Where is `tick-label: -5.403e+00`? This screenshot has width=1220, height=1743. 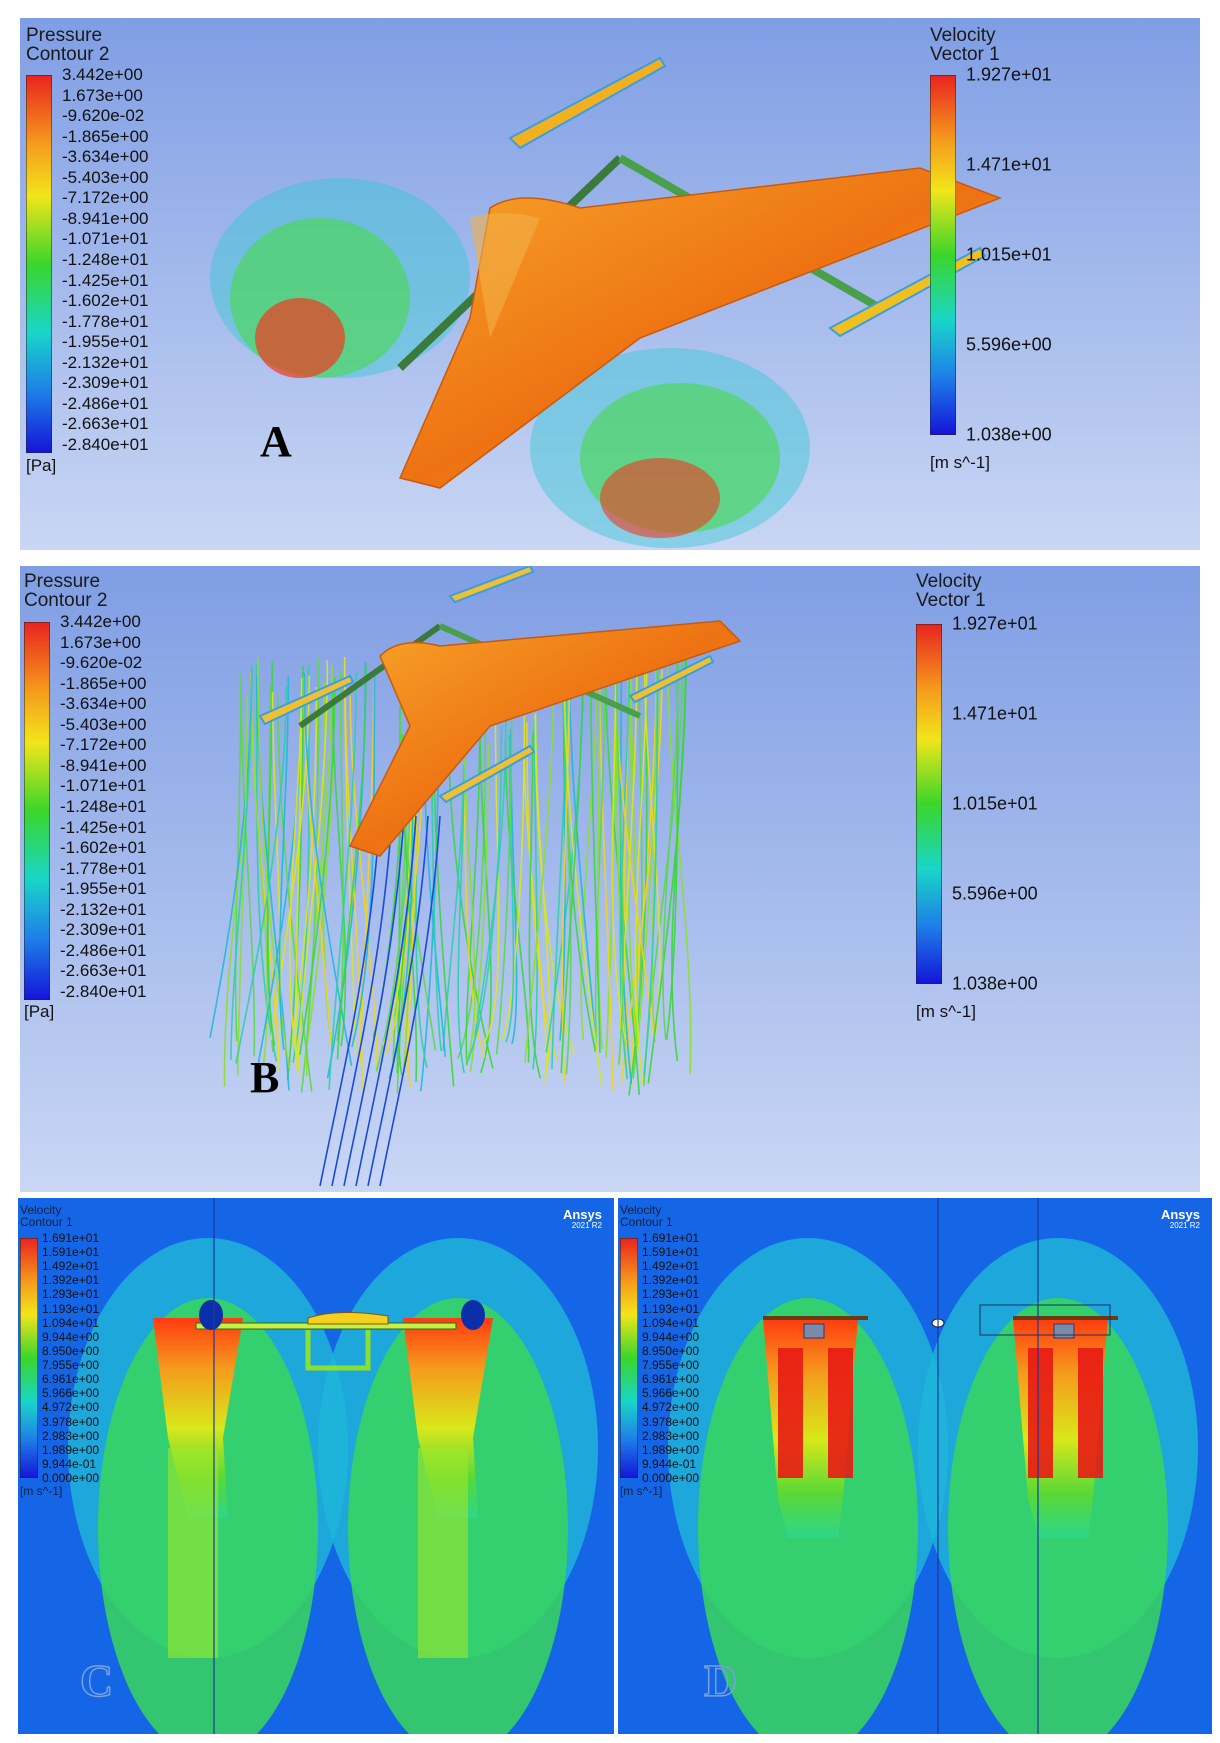 tick-label: -5.403e+00 is located at coordinates (105, 177).